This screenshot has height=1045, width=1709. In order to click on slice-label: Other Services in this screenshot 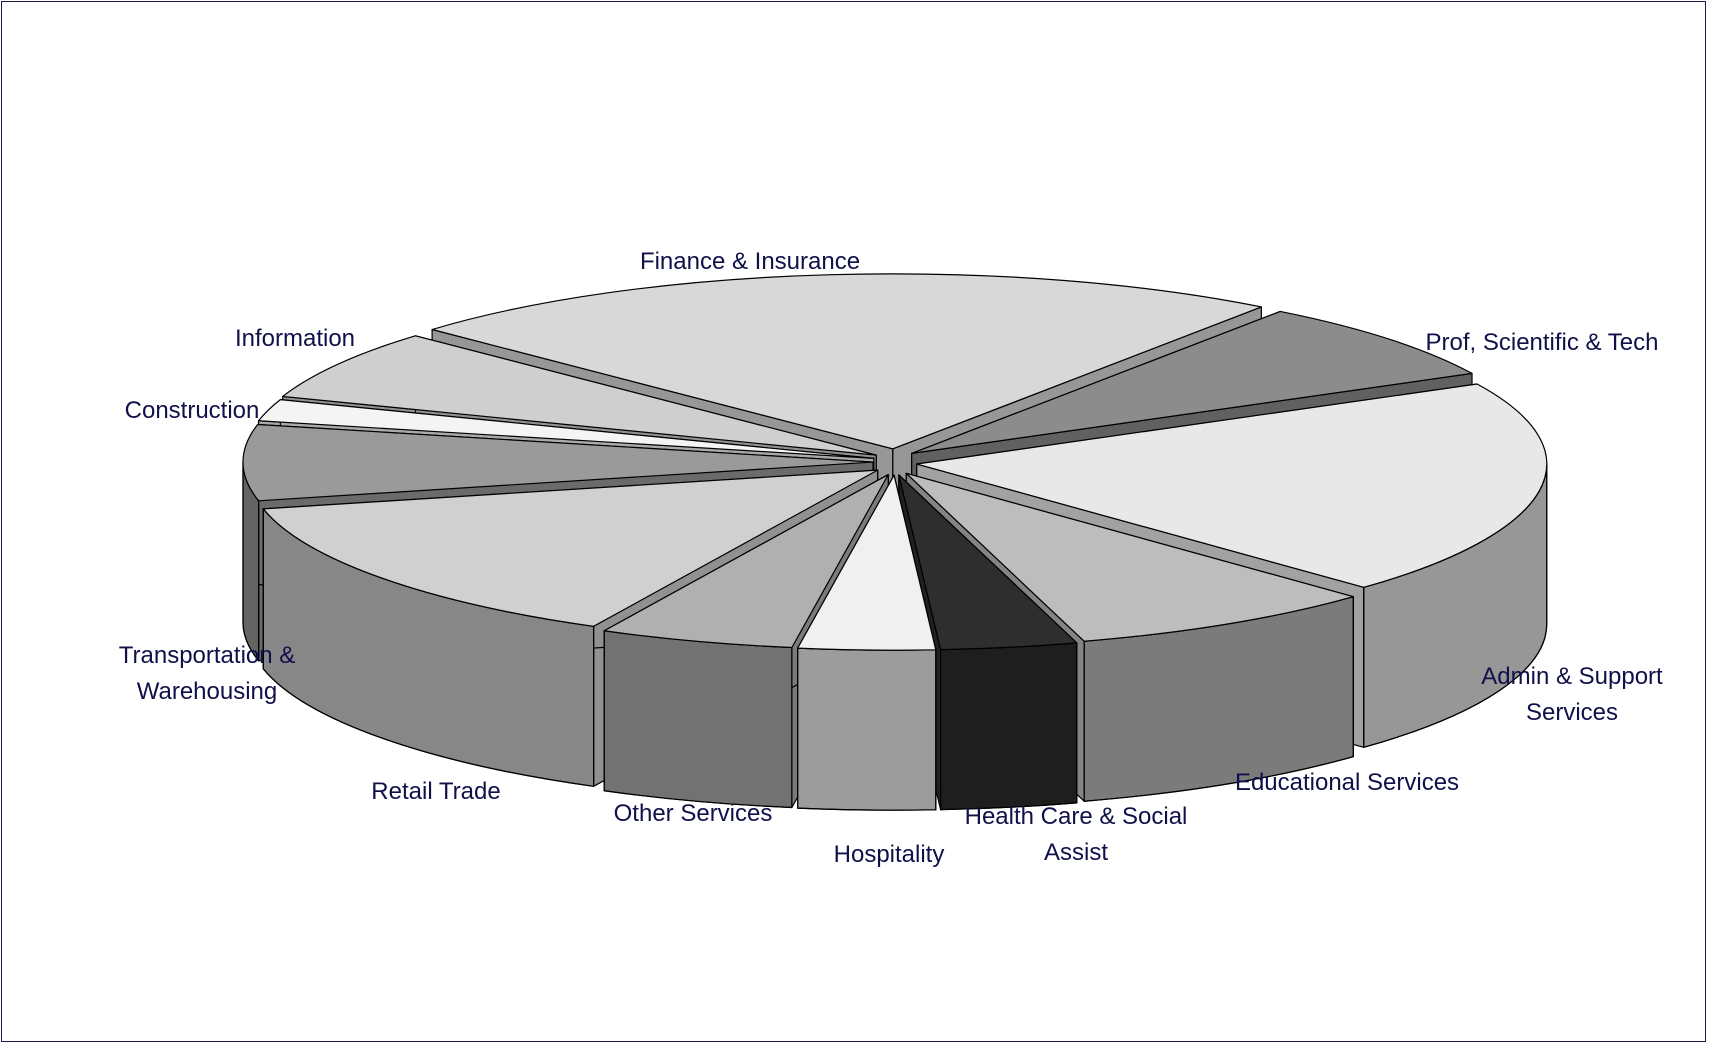, I will do `click(693, 813)`.